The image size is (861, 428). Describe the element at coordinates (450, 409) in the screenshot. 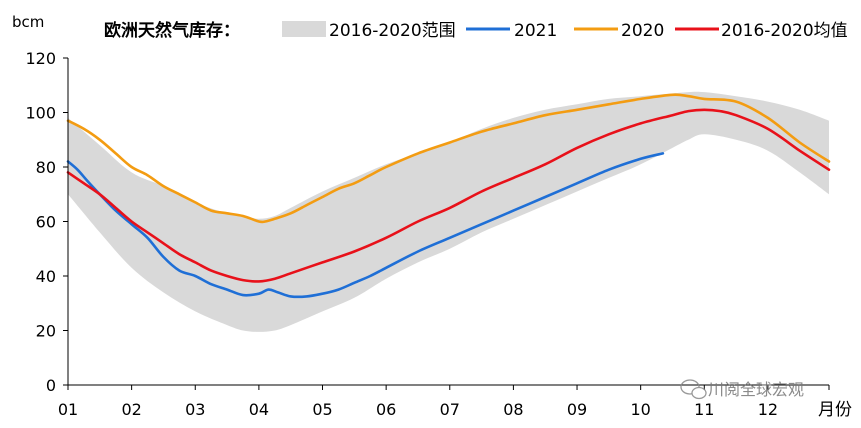

I see `x-tick-label: 07` at that location.